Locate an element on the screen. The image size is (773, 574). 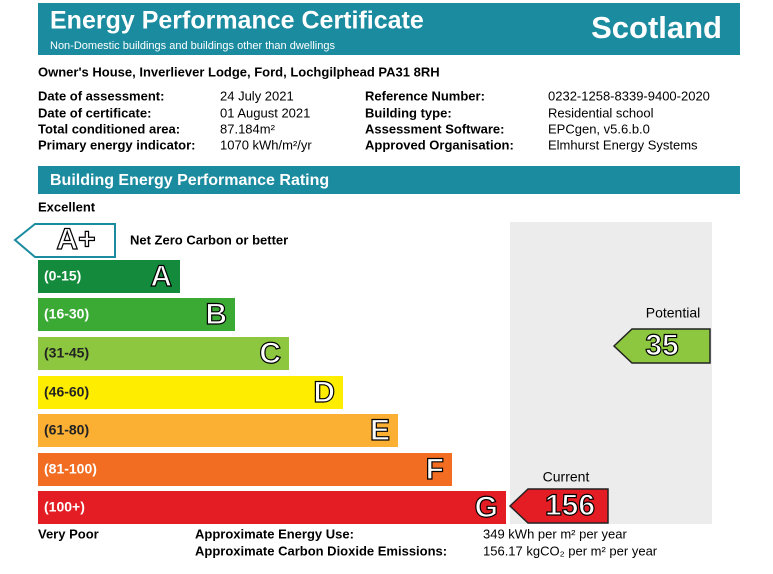
detail-label: Building type: is located at coordinates (408, 112).